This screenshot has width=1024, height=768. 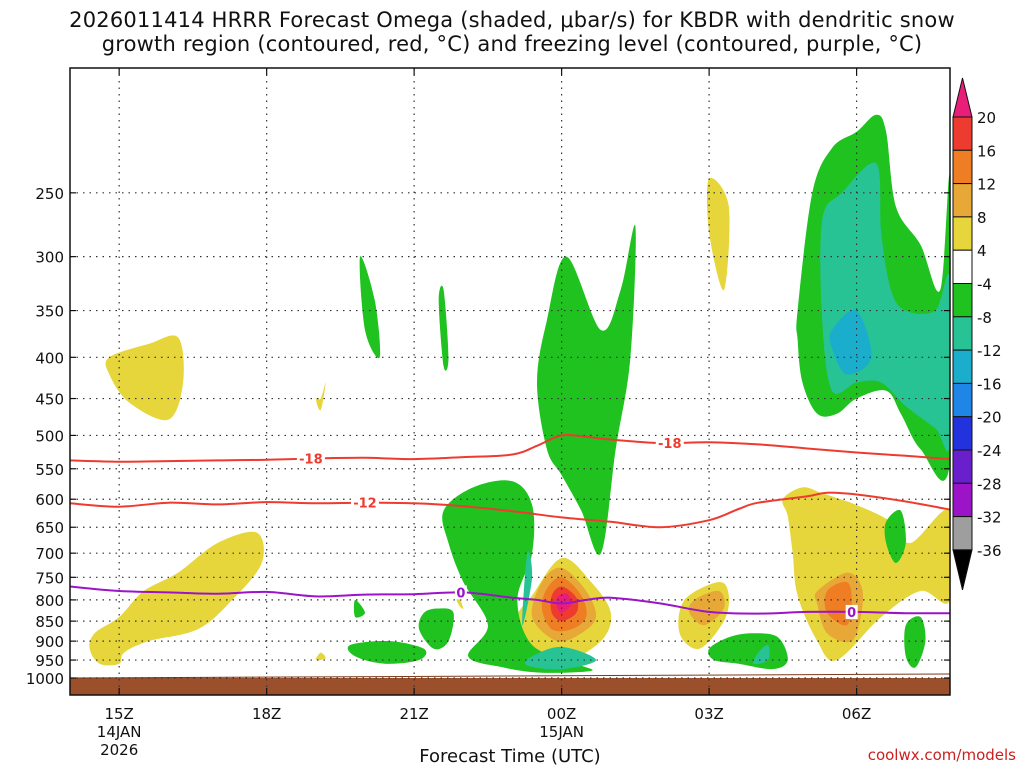 I want to click on ground-surface, so click(x=510, y=686).